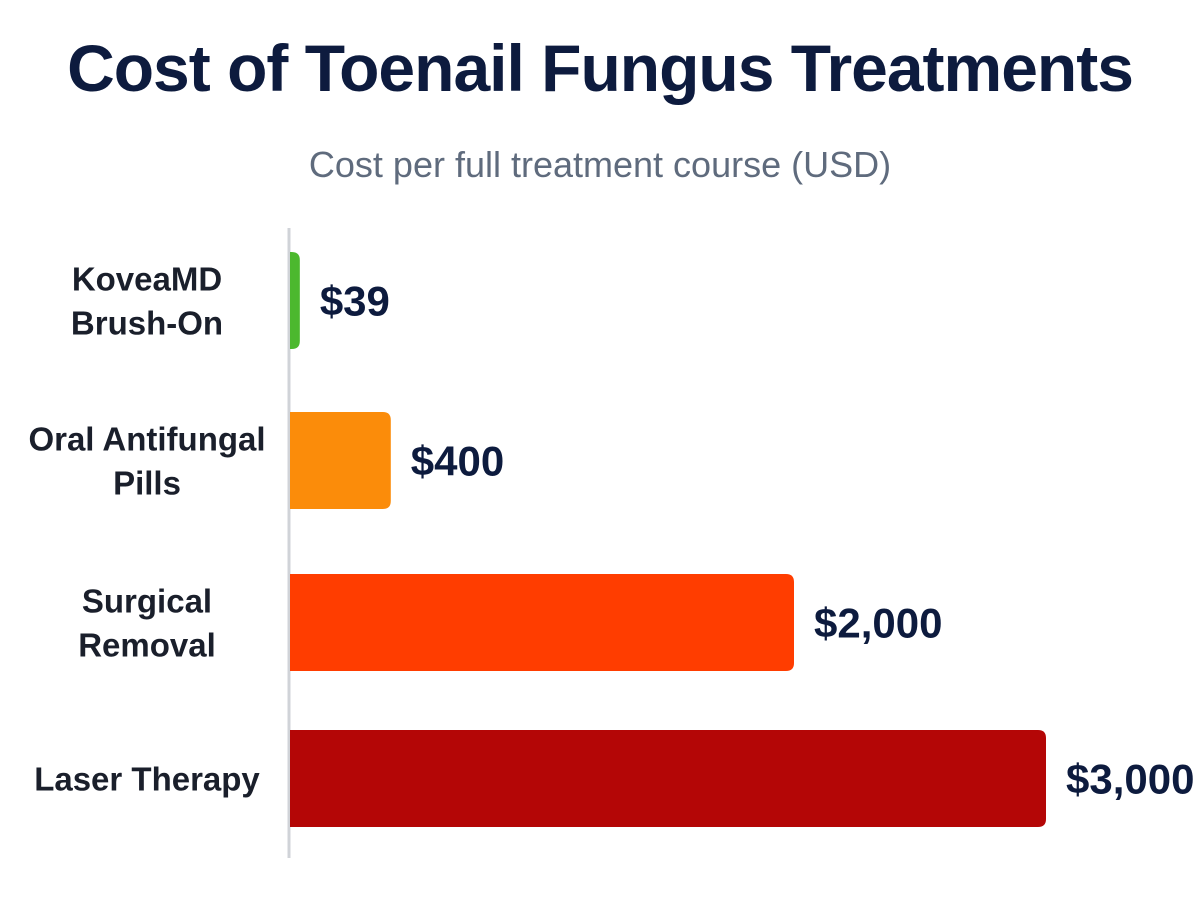 Image resolution: width=1200 pixels, height=904 pixels. I want to click on category-label-0: KoveaMD Brush-On, so click(147, 301).